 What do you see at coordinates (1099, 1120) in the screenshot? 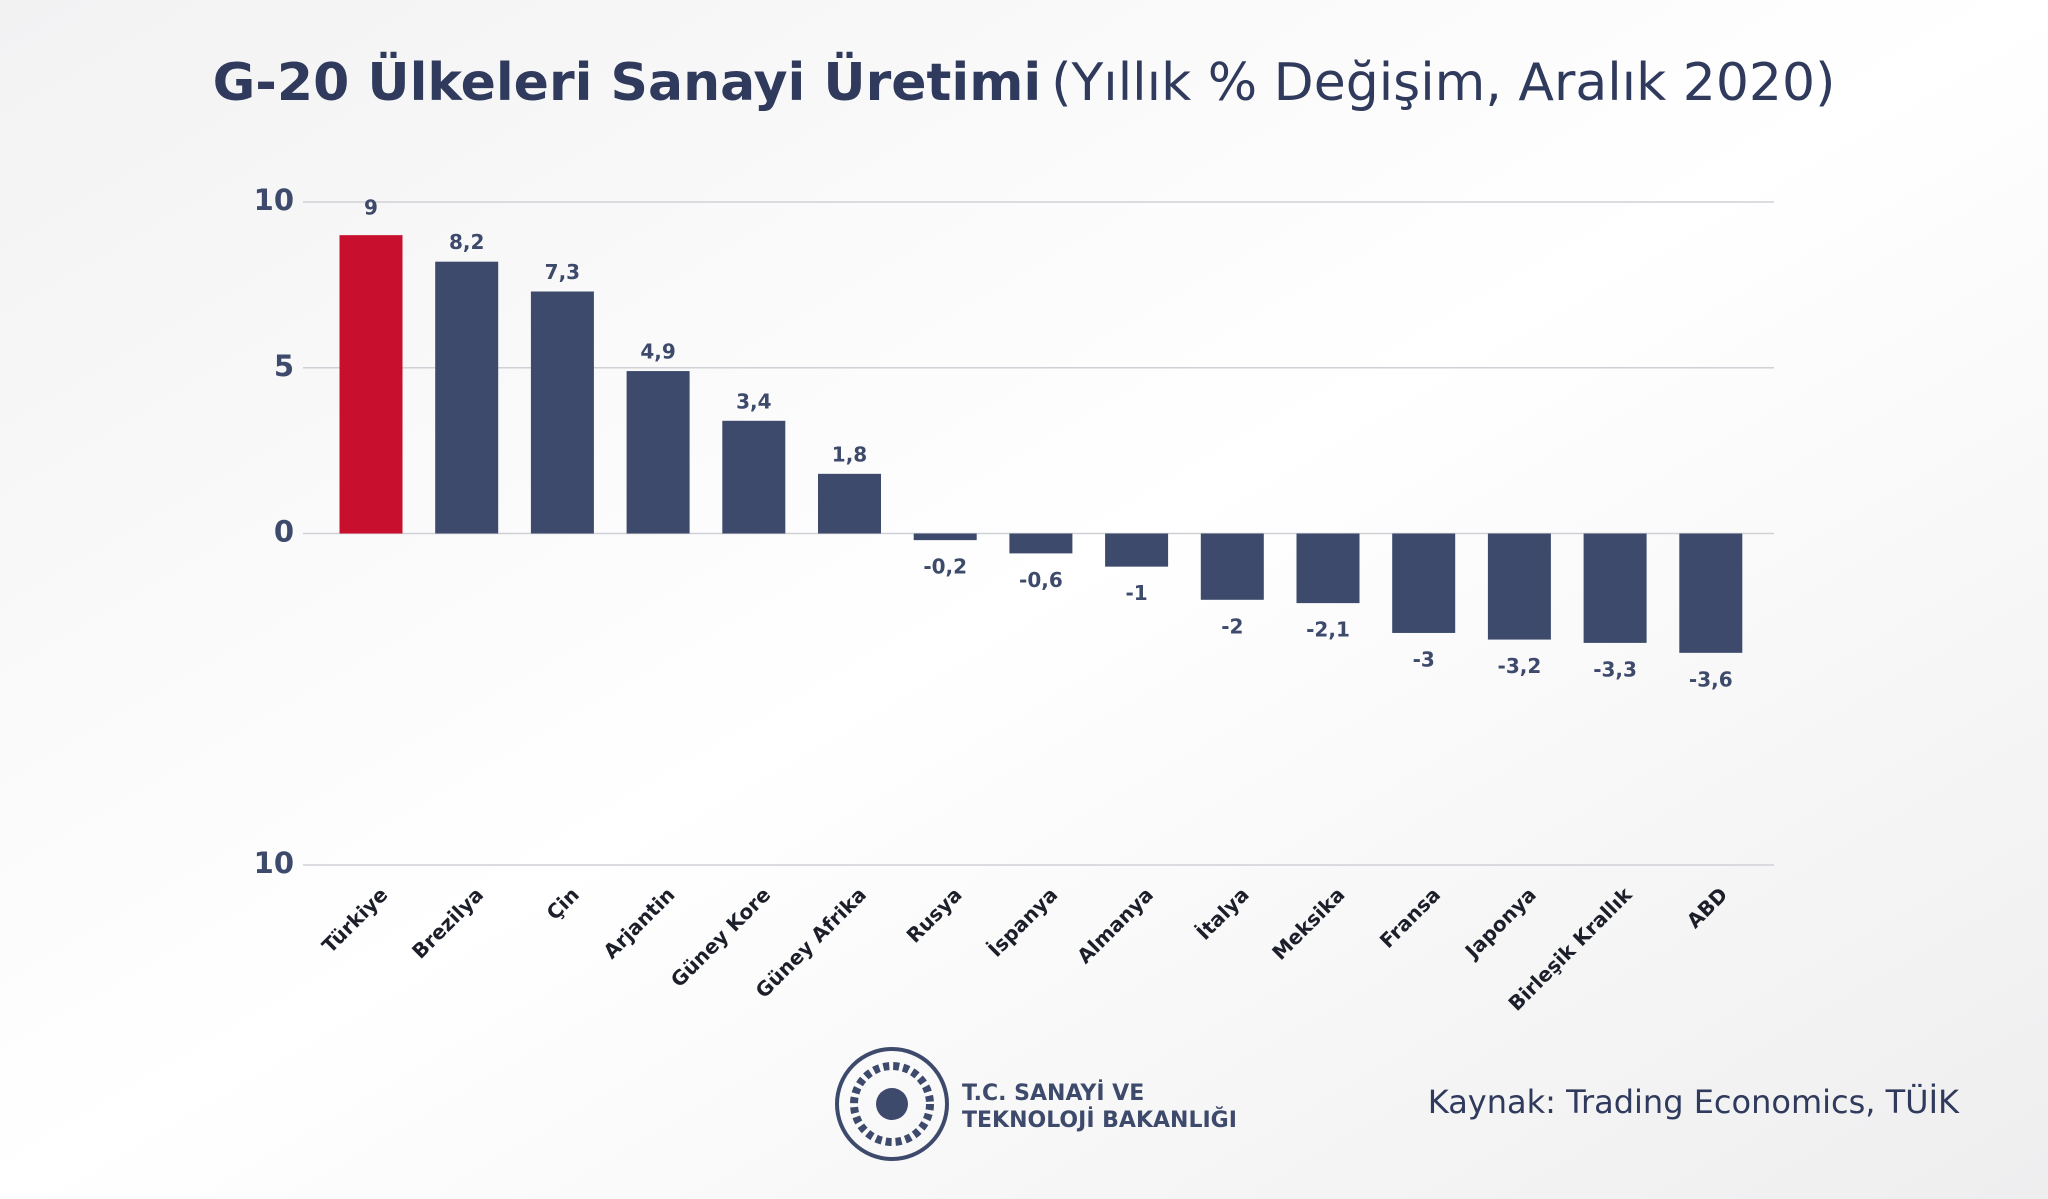
I see `logo-text: TEKNOLOJİ BAKANLIĞI` at bounding box center [1099, 1120].